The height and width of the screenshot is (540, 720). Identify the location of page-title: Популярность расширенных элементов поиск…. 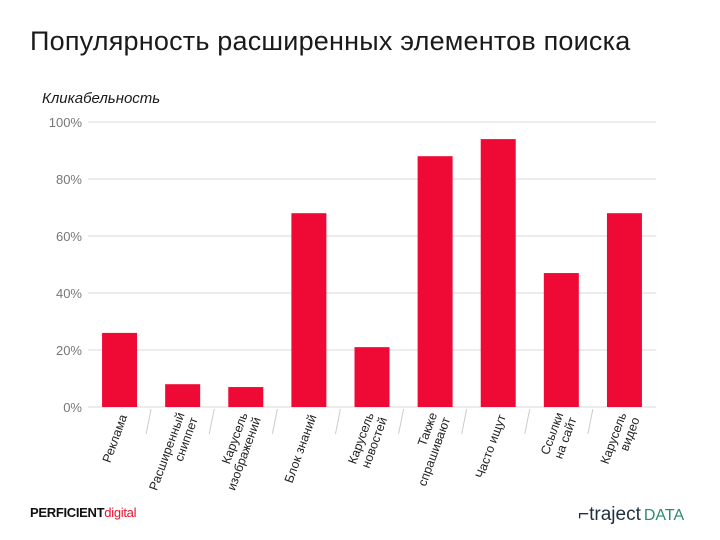
(330, 41).